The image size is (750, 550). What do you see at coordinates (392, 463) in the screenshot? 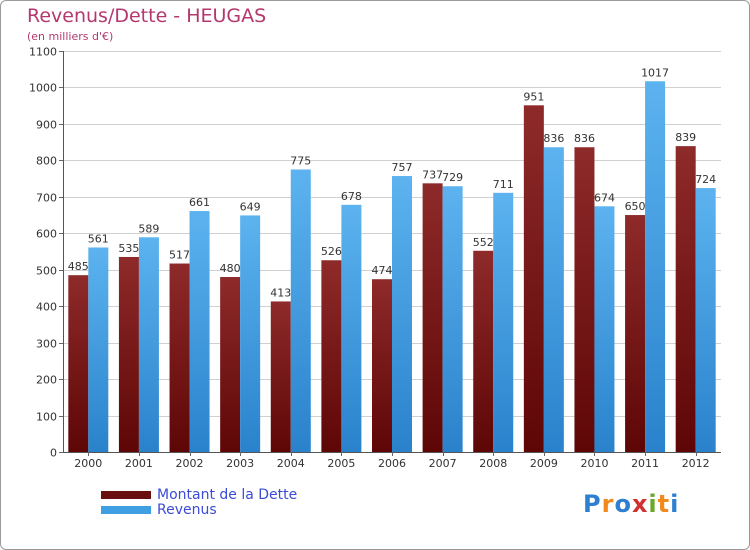
I see `x-tick-label: 2006` at bounding box center [392, 463].